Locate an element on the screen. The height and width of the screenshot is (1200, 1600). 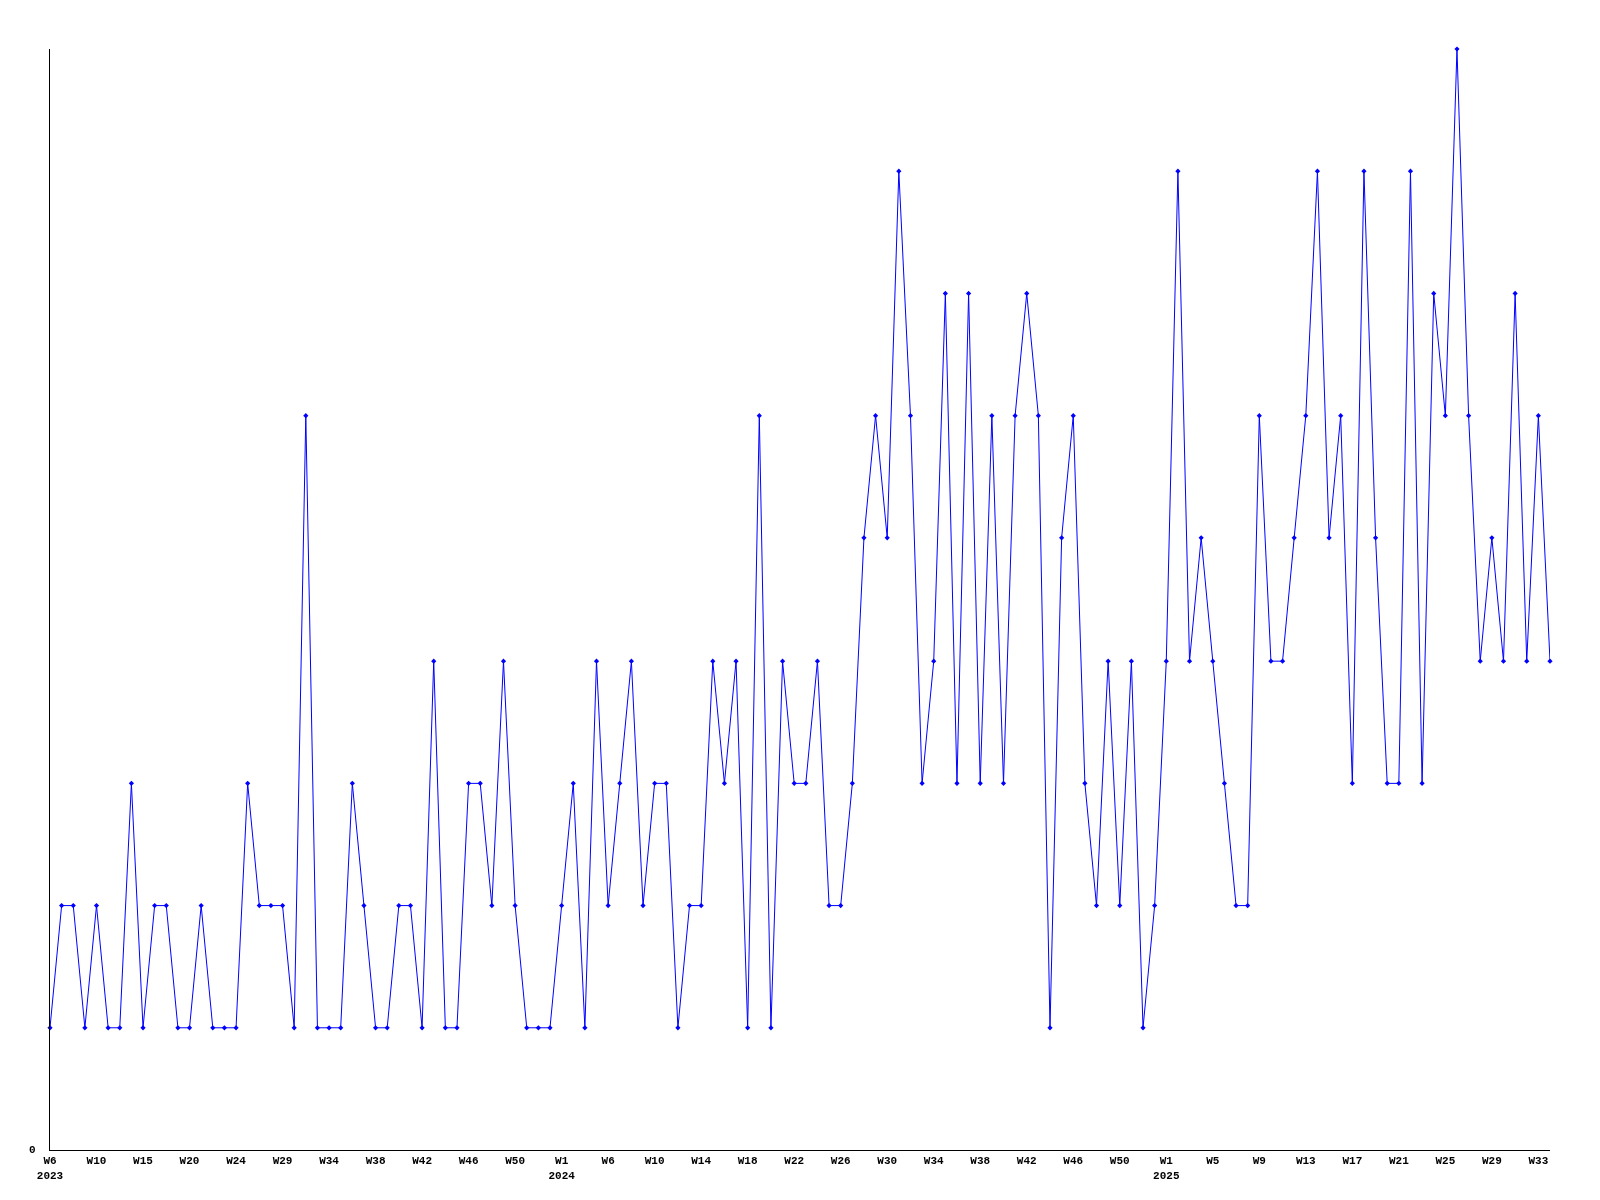
x-tick-label: W1 2024 is located at coordinates (562, 1168).